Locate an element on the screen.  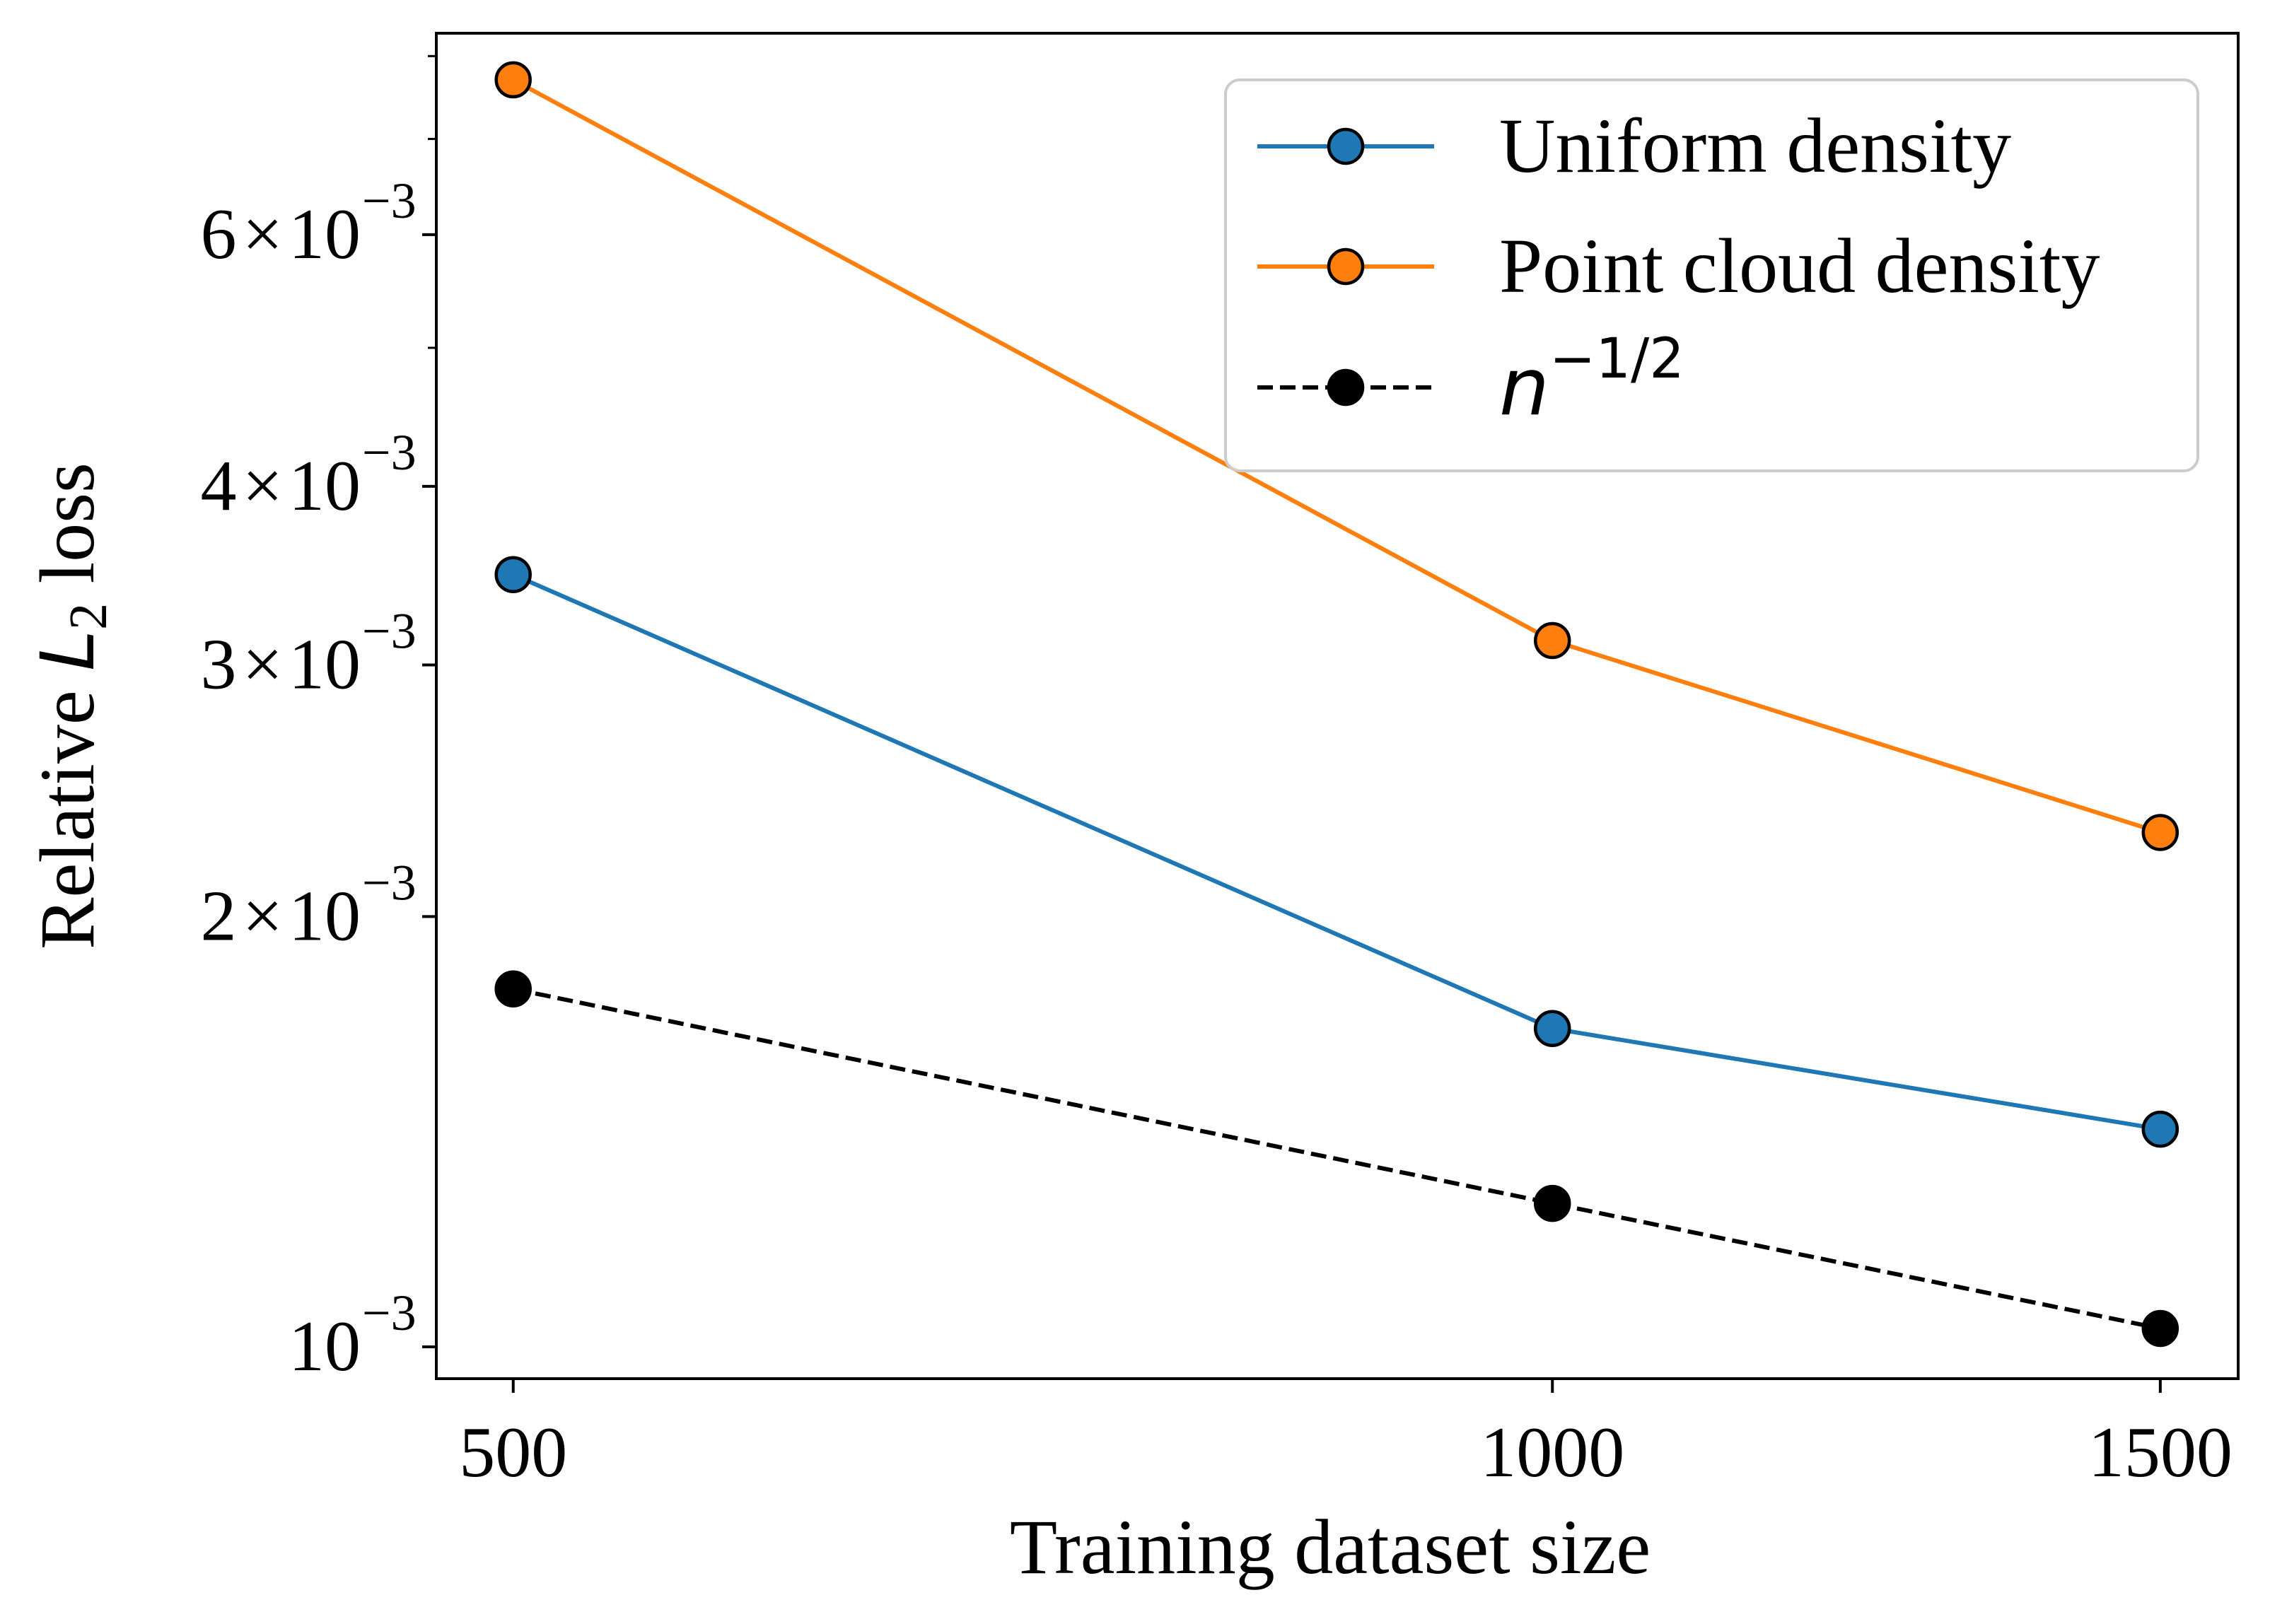
y-tick-mantissa: 4 is located at coordinates (218, 486).